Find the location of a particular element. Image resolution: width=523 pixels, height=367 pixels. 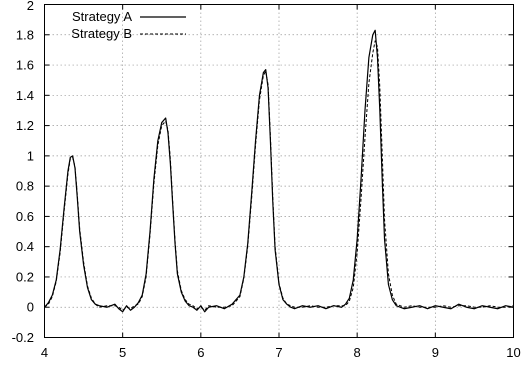

x-axis-tick-labels: 4 5 6 7 8 9 10 is located at coordinates (281, 352).